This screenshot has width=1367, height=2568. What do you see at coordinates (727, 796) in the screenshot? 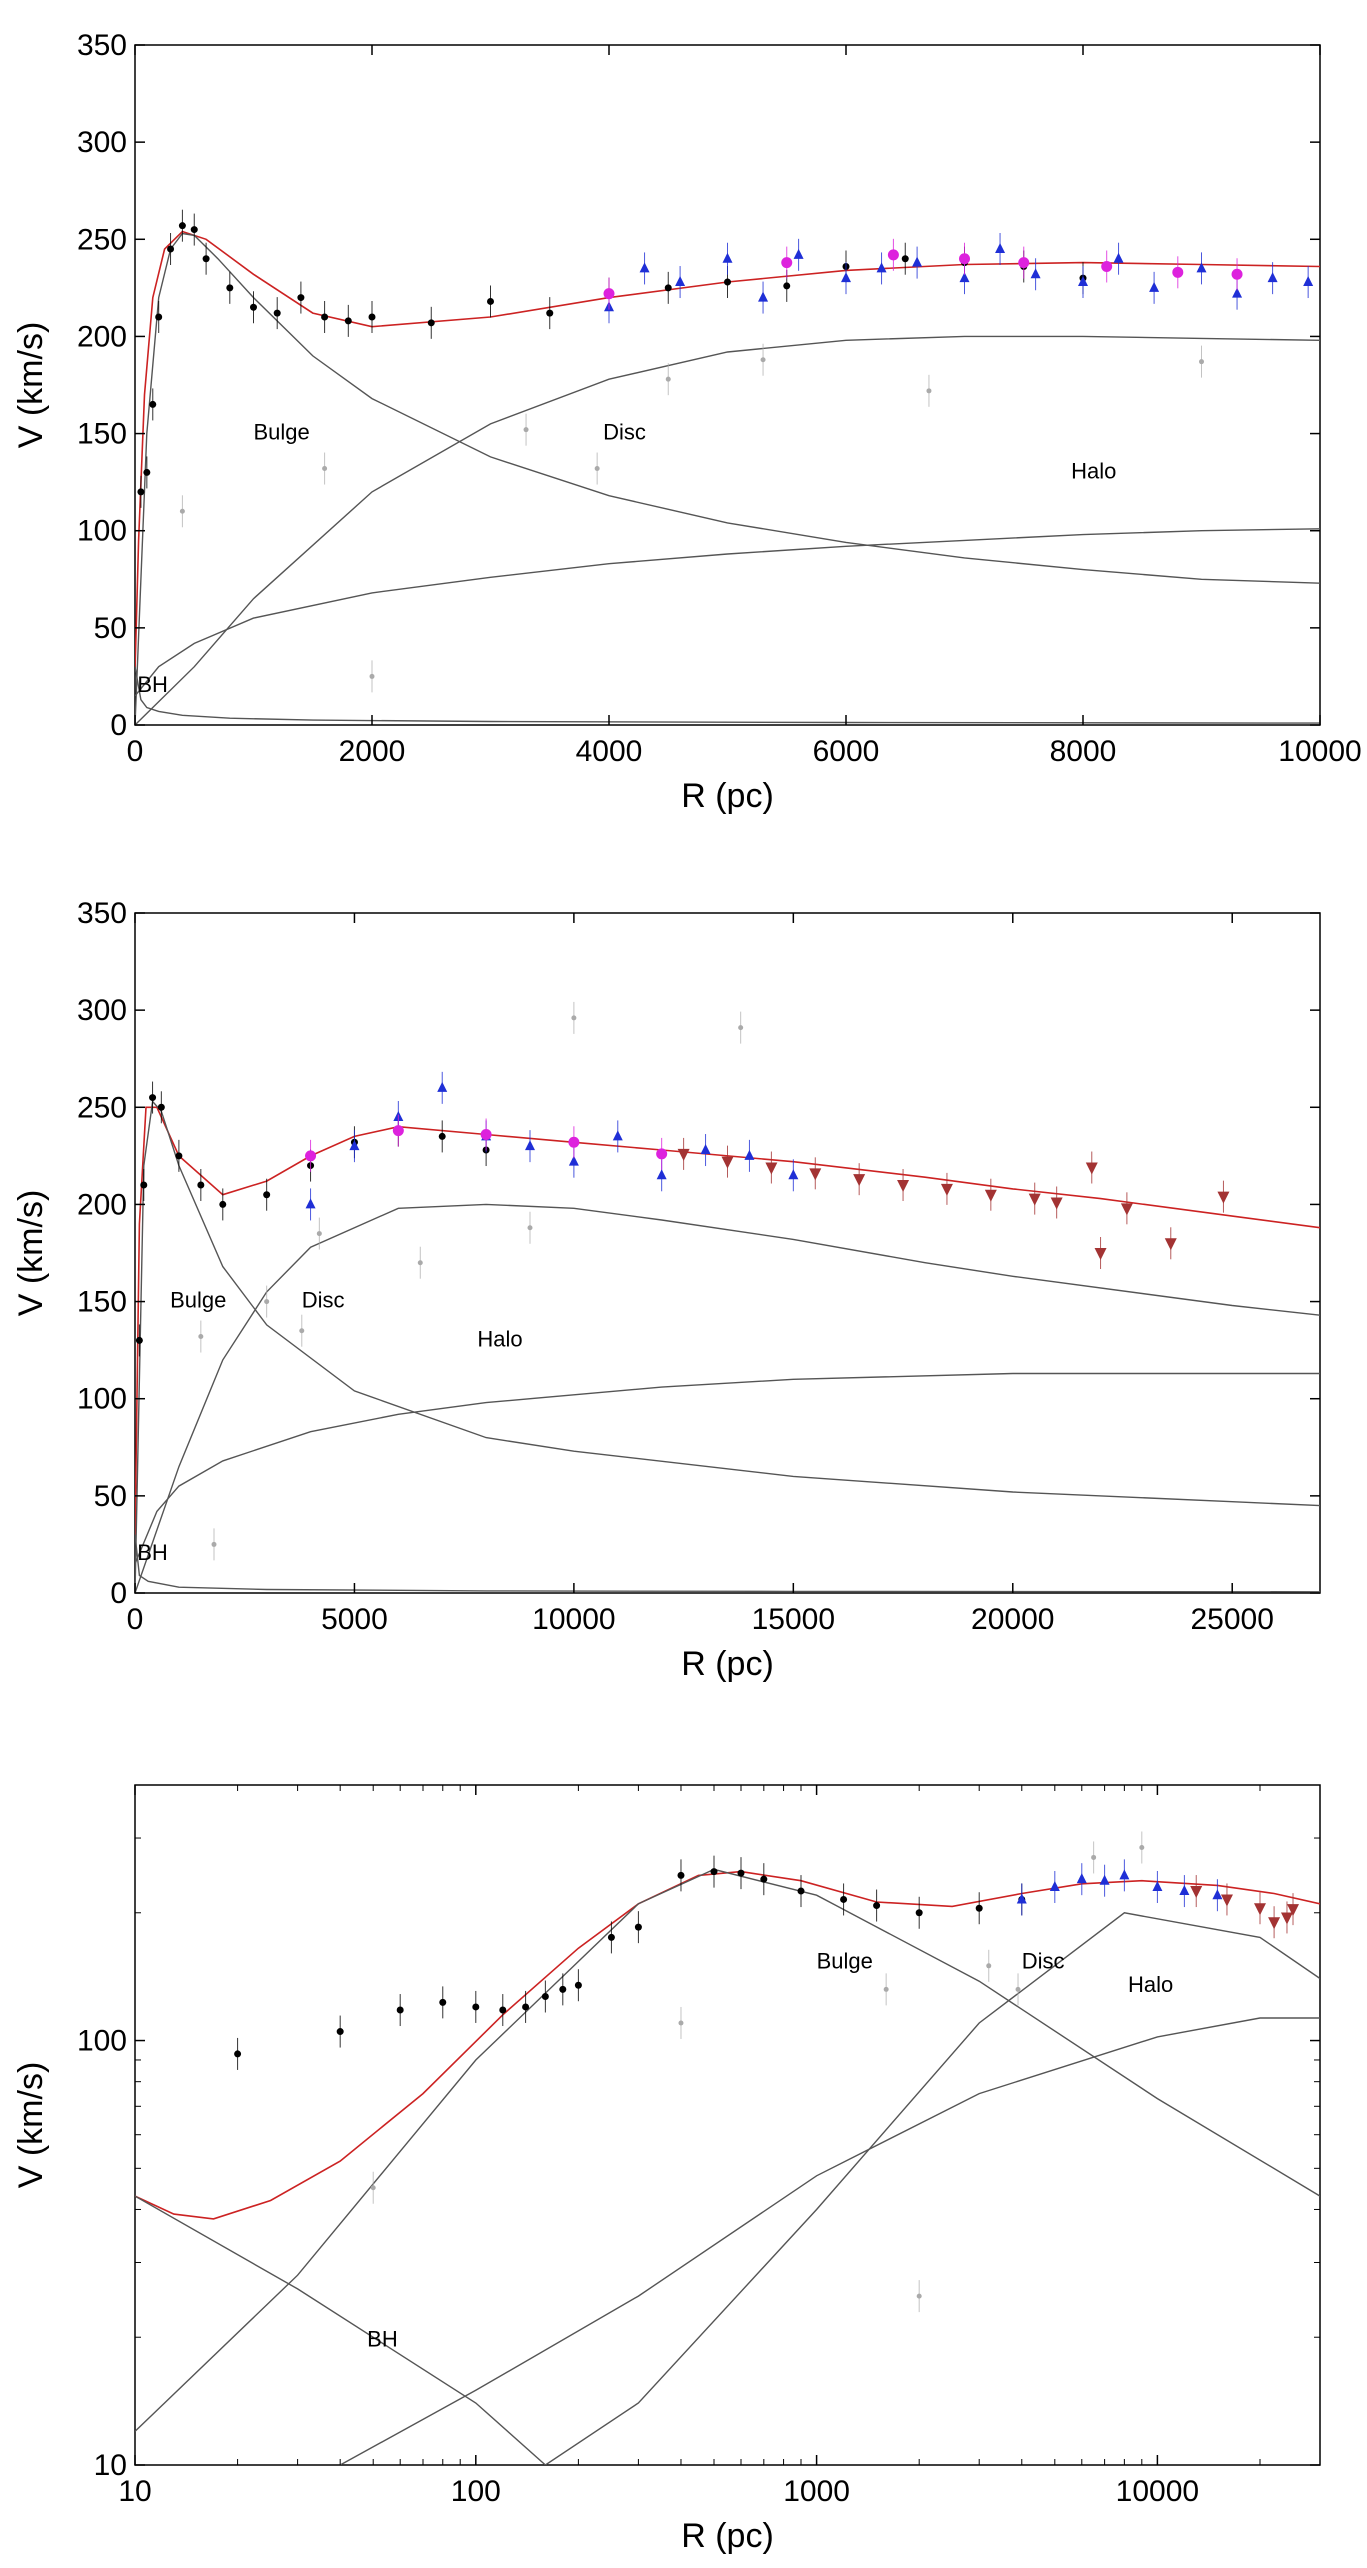
I see `chart-0-xlabel: R (pc)` at bounding box center [727, 796].